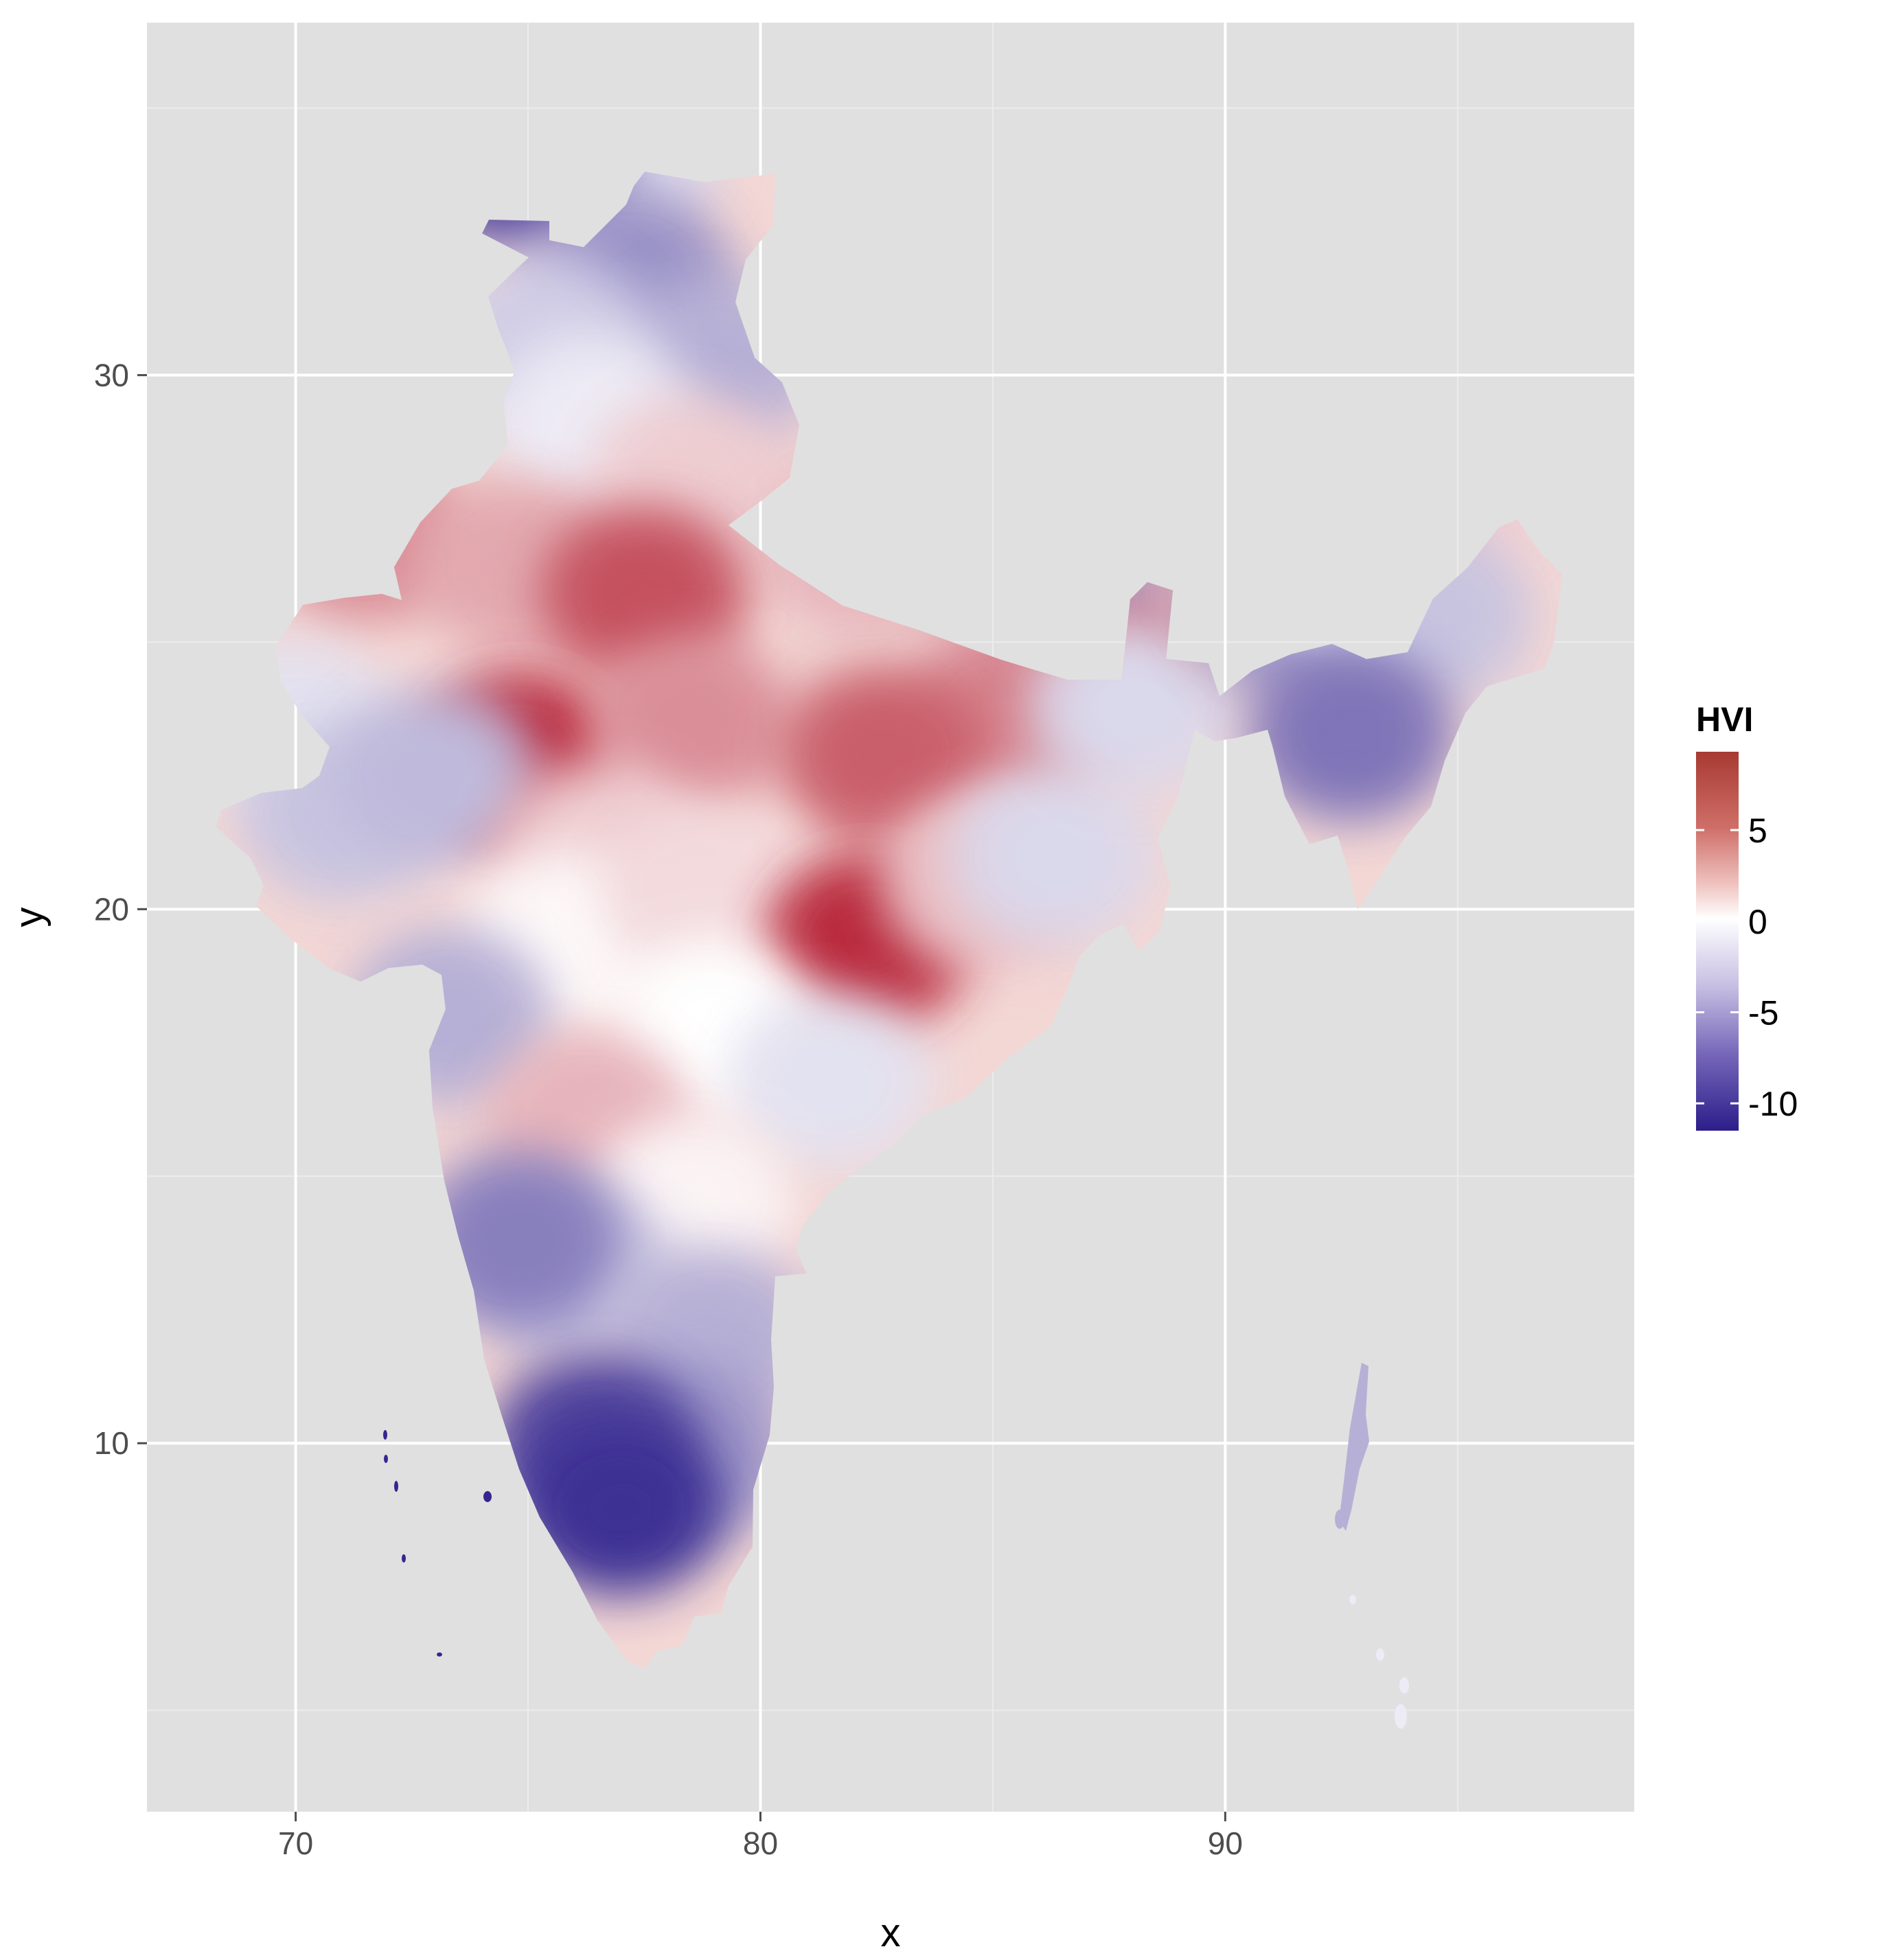 The height and width of the screenshot is (1960, 1878). I want to click on legend-tick-label: -5, so click(1763, 1013).